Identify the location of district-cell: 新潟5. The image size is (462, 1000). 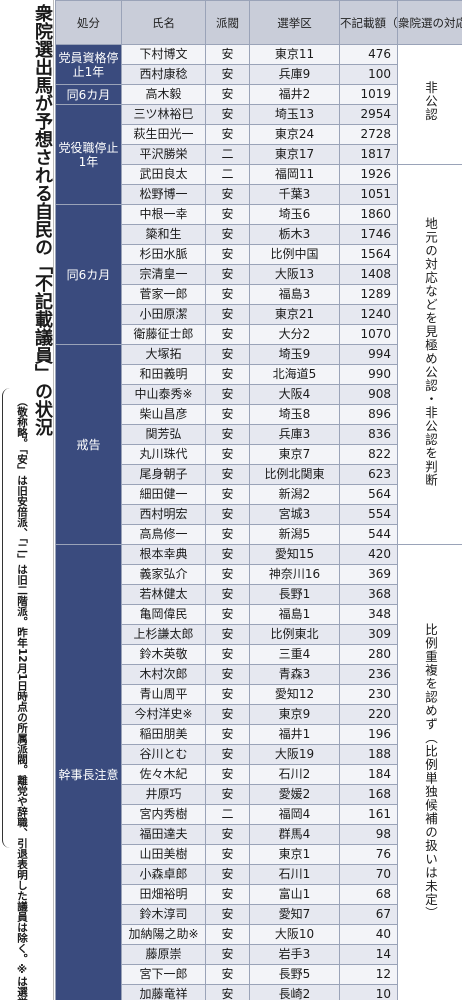
(294, 534).